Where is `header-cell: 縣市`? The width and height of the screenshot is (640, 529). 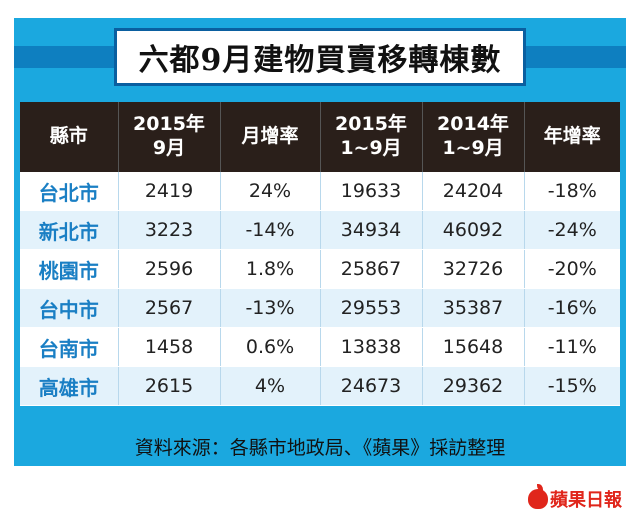 header-cell: 縣市 is located at coordinates (69, 137).